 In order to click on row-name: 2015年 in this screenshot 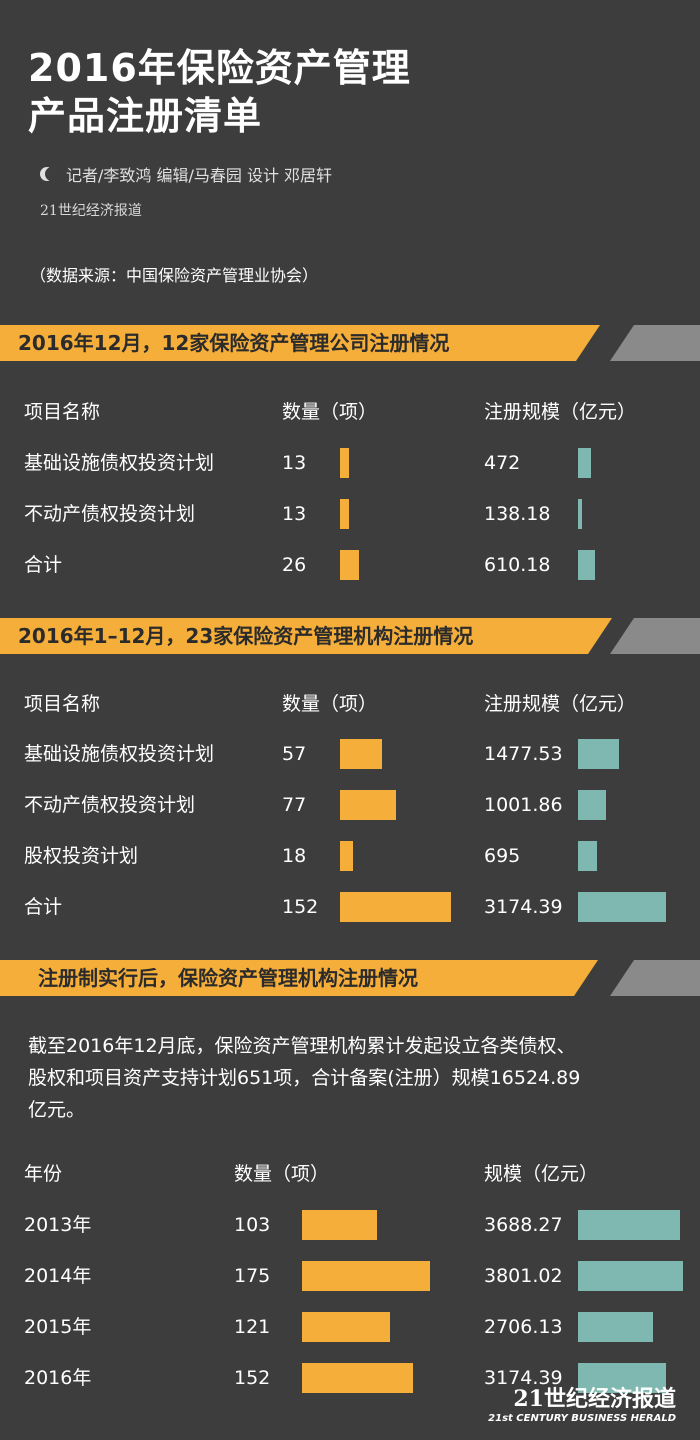, I will do `click(58, 1327)`.